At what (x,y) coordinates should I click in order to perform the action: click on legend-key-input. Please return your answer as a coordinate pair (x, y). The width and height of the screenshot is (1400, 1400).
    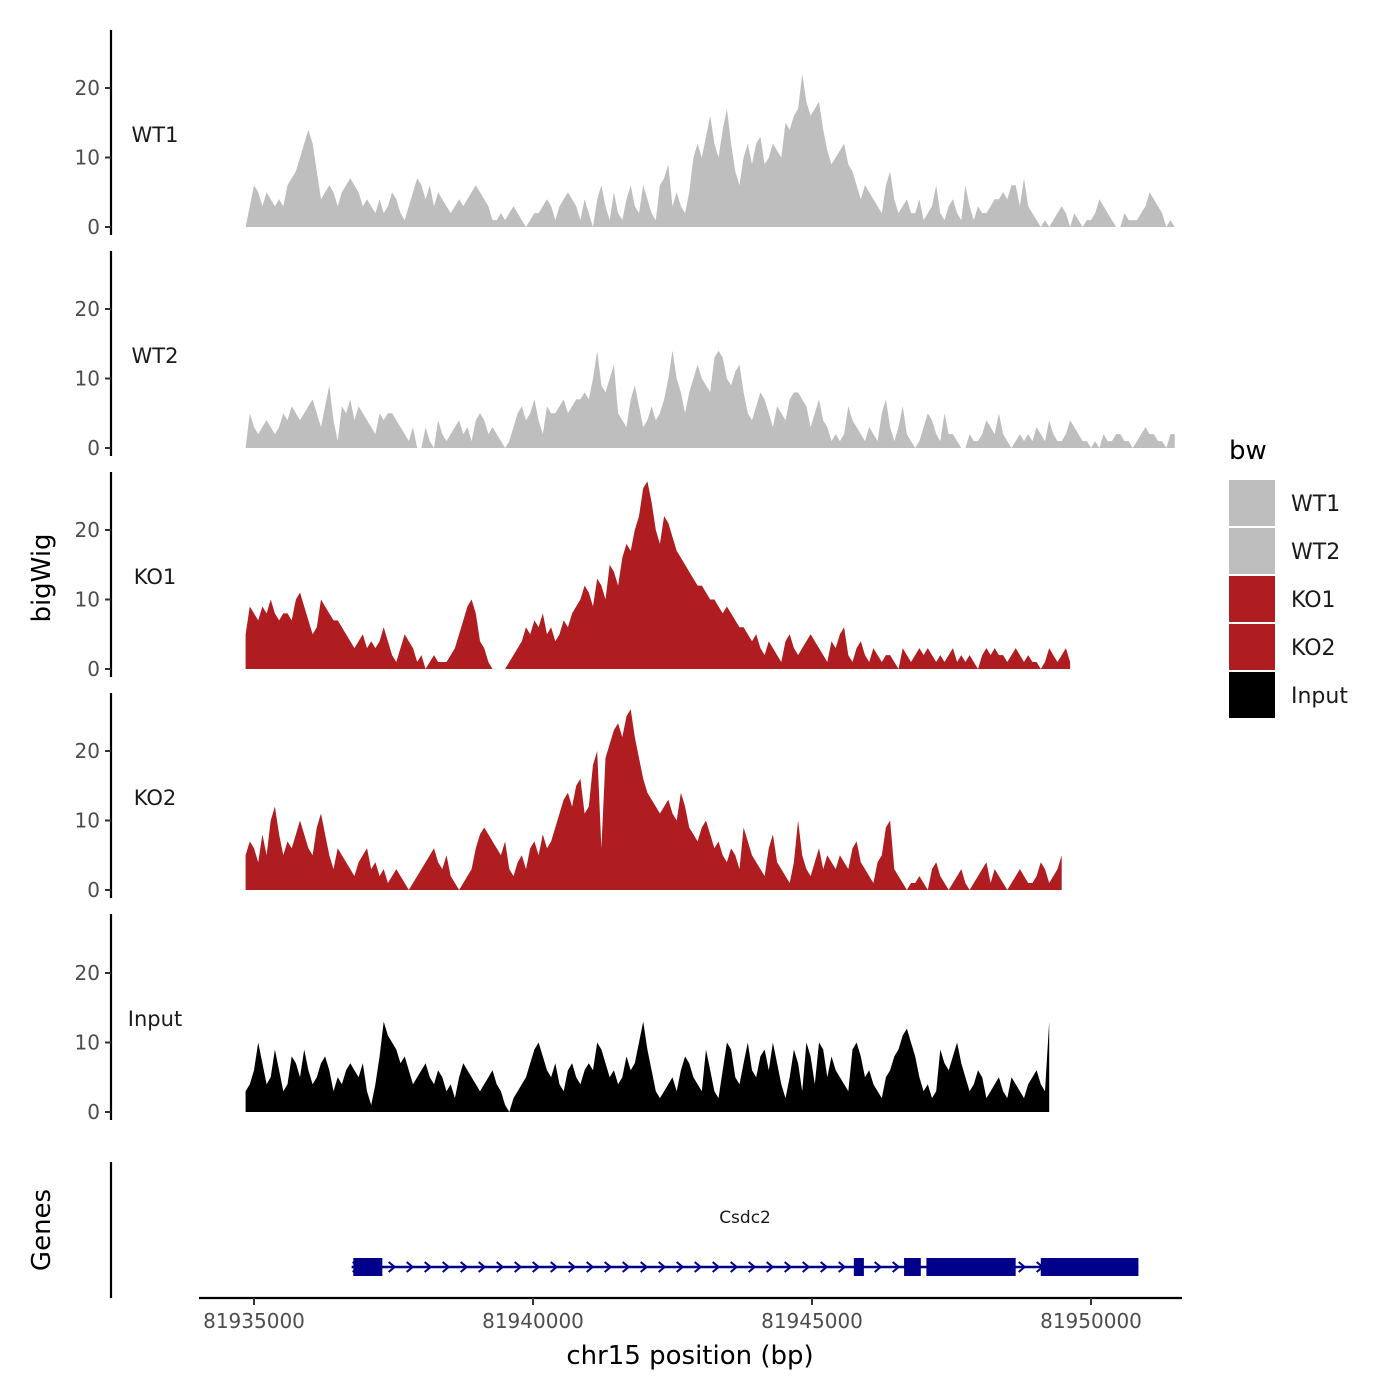
    Looking at the image, I should click on (1252, 695).